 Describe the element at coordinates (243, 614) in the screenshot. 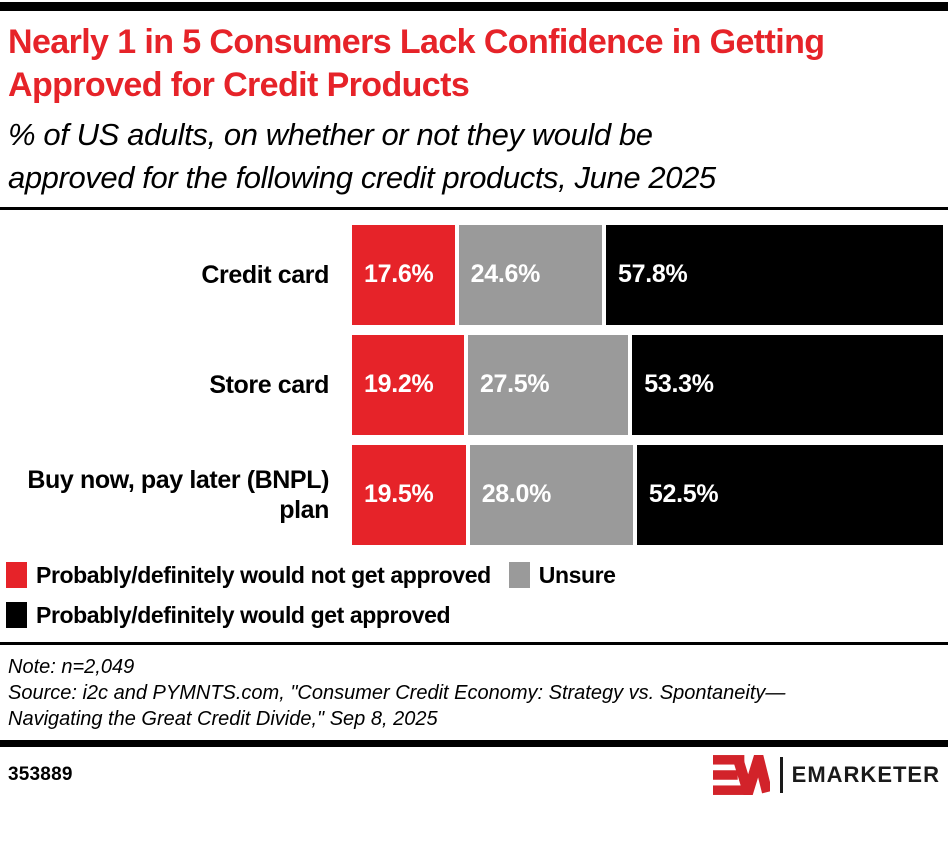

I see `legend-label: Probably/definitely would get approved` at that location.